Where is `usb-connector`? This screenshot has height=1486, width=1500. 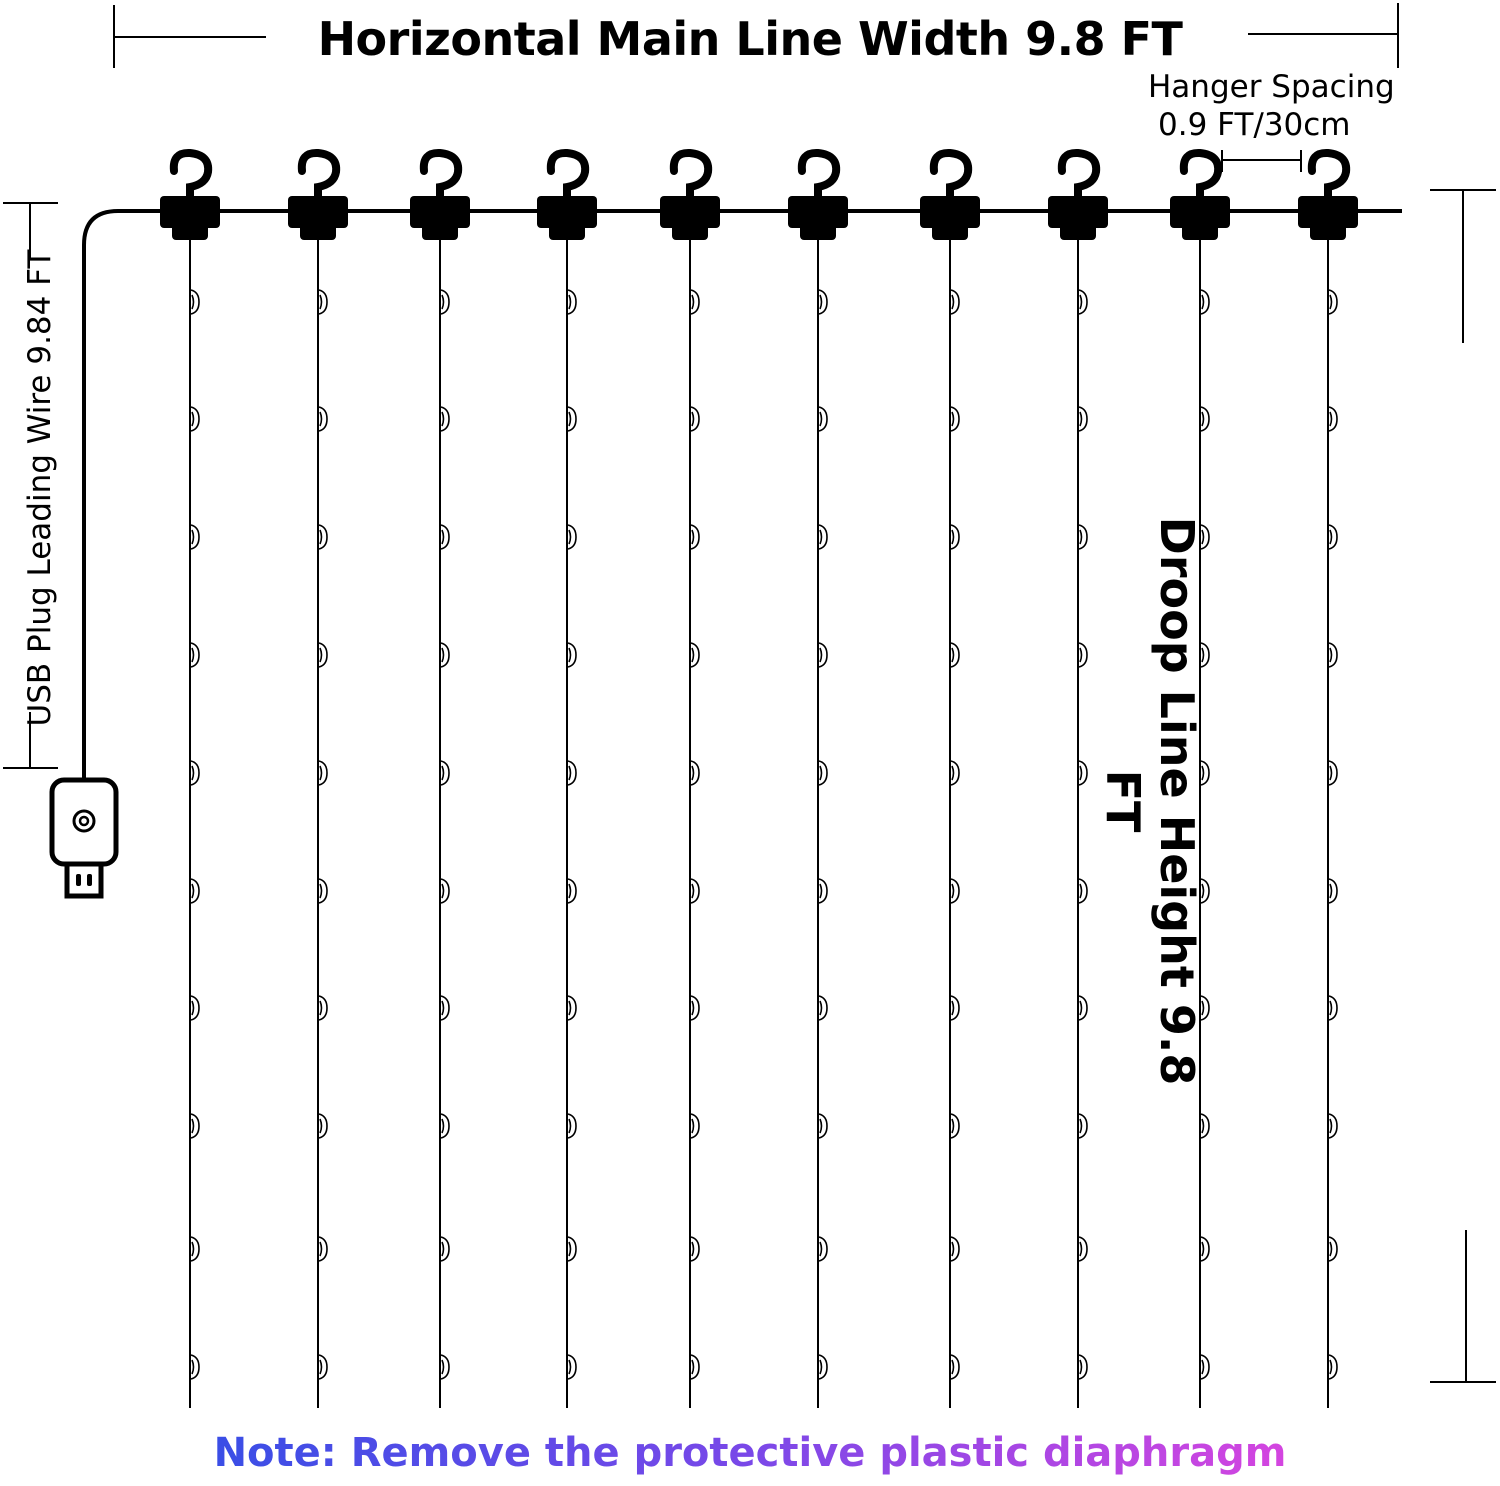
usb-connector is located at coordinates (84, 880).